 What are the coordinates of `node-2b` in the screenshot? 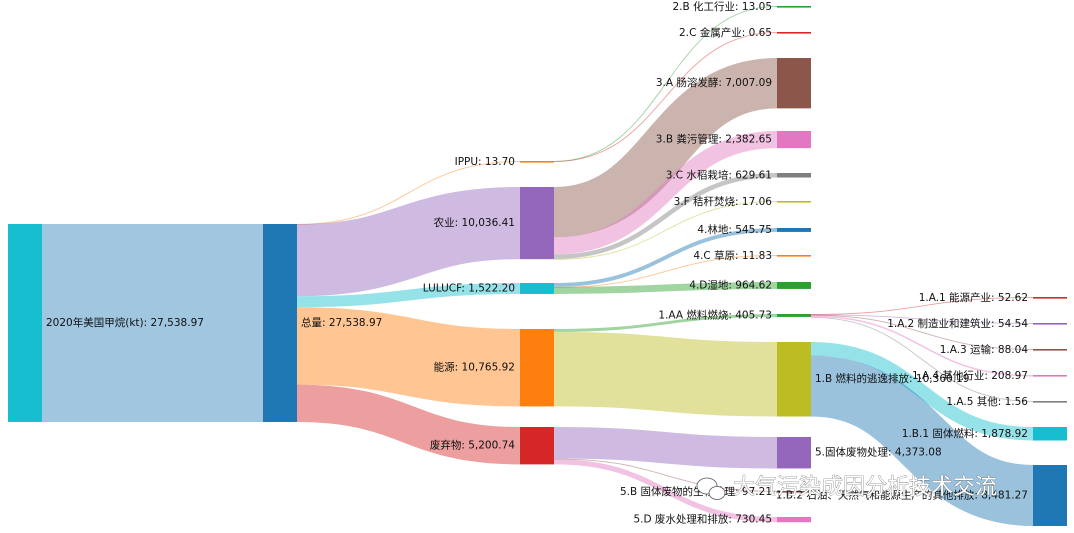 It's located at (794, 7).